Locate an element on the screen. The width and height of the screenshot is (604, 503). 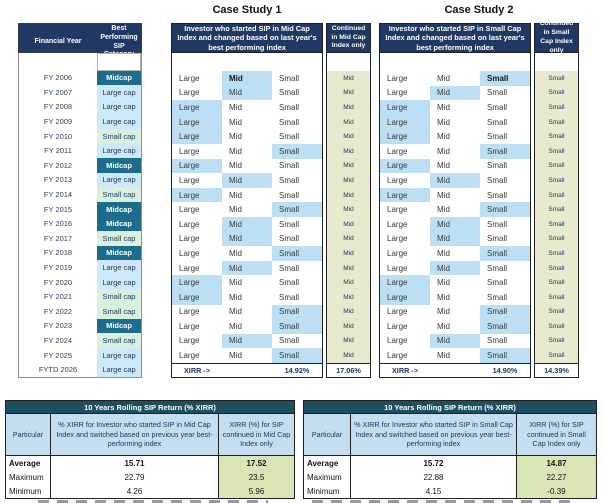
financial-year-row: FY 2008 Large cap is located at coordinates (80, 107).